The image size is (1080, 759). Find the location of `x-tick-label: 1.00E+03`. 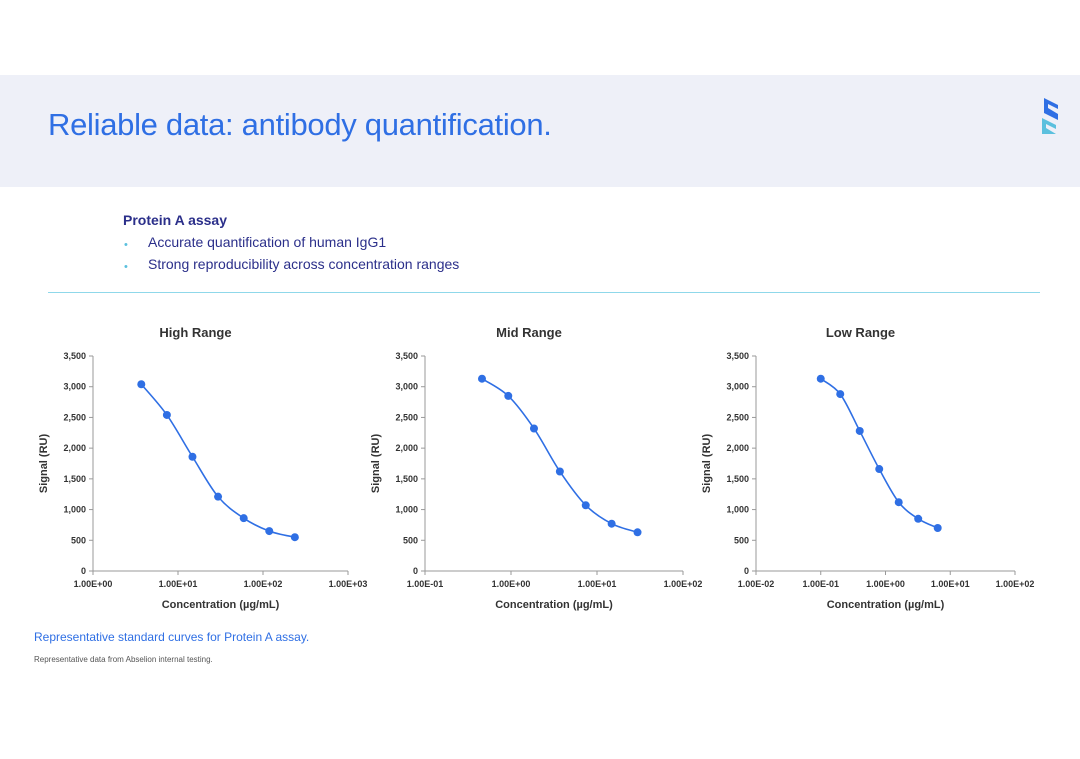

x-tick-label: 1.00E+03 is located at coordinates (348, 584).